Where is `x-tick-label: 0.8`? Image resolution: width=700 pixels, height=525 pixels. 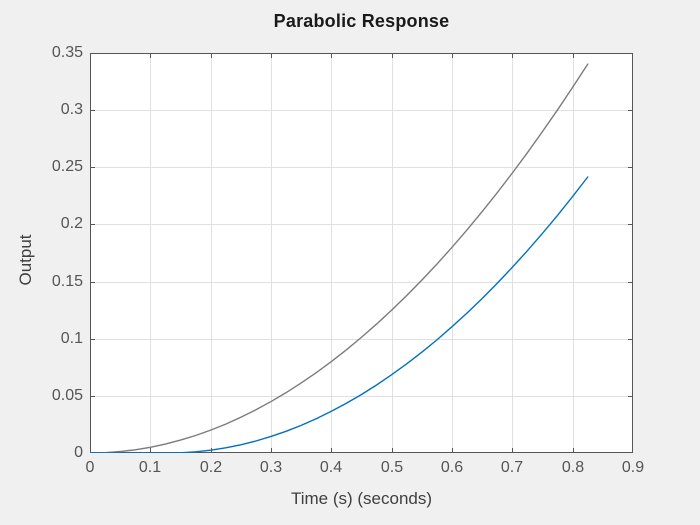 x-tick-label: 0.8 is located at coordinates (573, 467).